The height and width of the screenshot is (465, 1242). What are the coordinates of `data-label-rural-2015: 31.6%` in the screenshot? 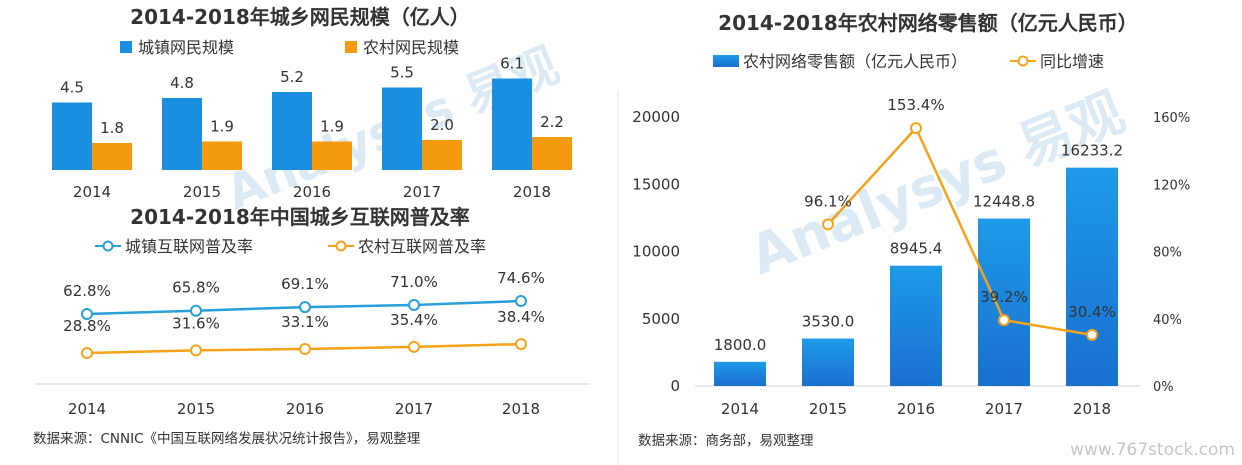 It's located at (196, 323).